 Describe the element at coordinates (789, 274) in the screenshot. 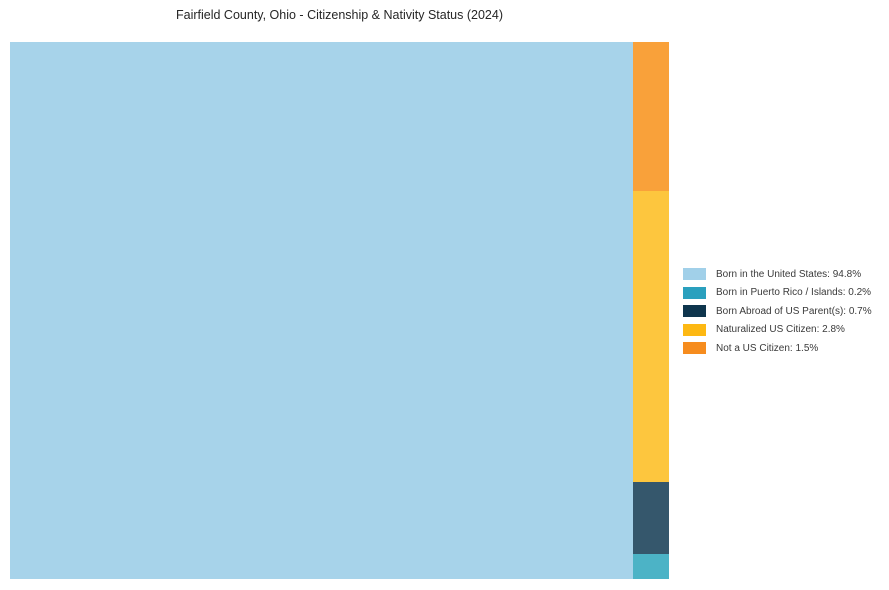

I see `legend-label: Born in the United States: 94.8%` at that location.